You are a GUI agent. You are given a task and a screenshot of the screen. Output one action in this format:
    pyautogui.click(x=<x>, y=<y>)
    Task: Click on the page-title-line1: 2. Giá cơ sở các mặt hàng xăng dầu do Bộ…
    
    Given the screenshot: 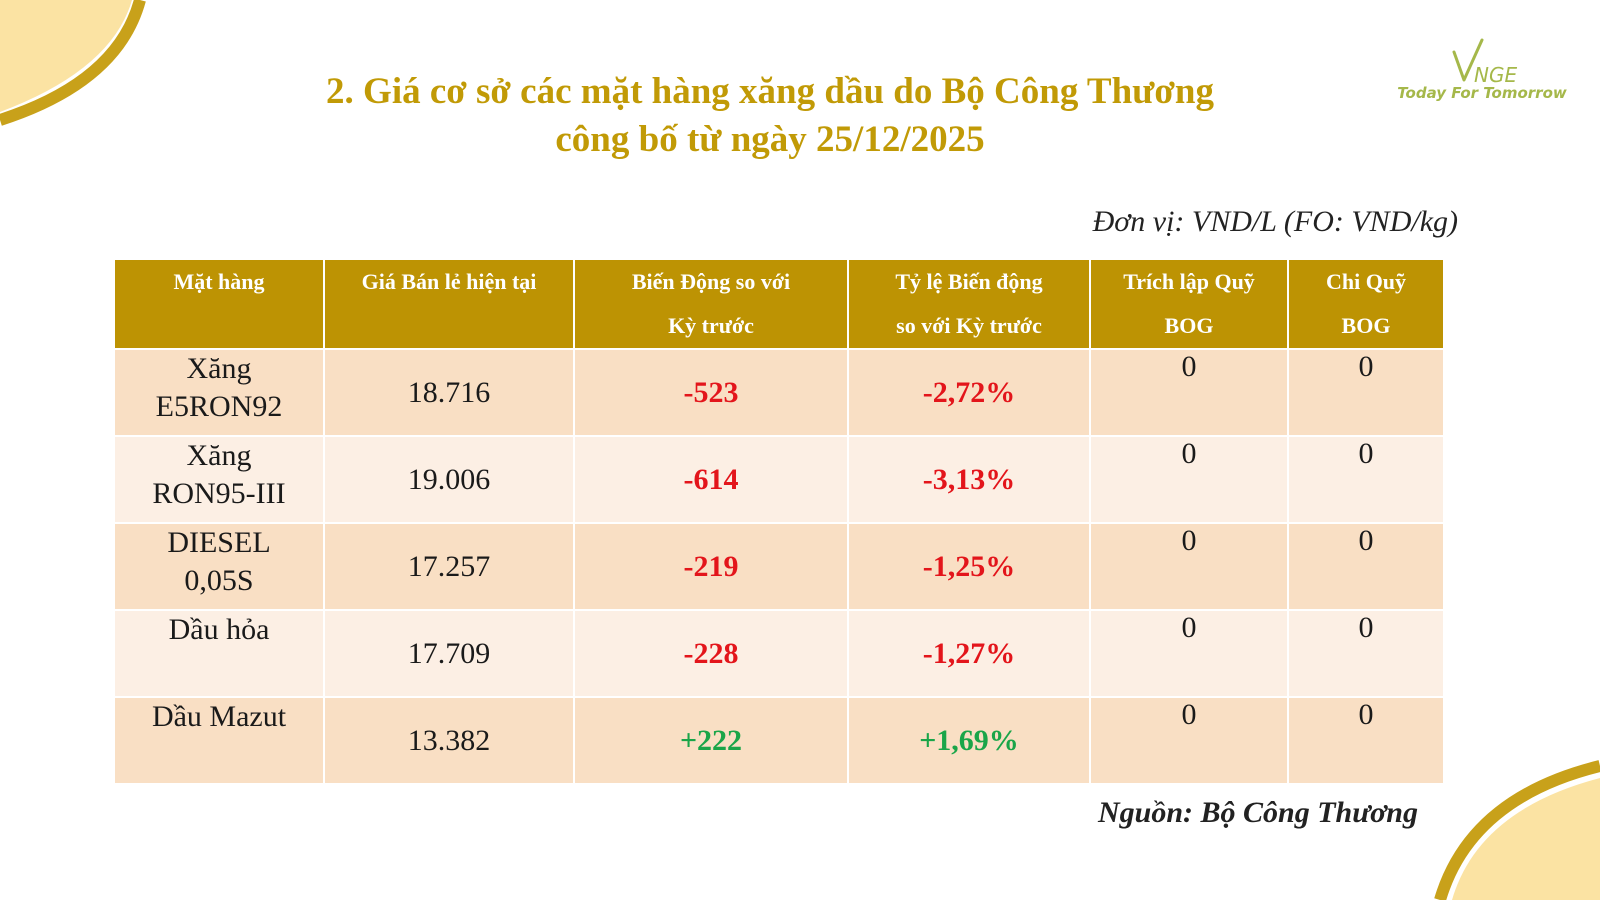 What is the action you would take?
    pyautogui.click(x=770, y=91)
    